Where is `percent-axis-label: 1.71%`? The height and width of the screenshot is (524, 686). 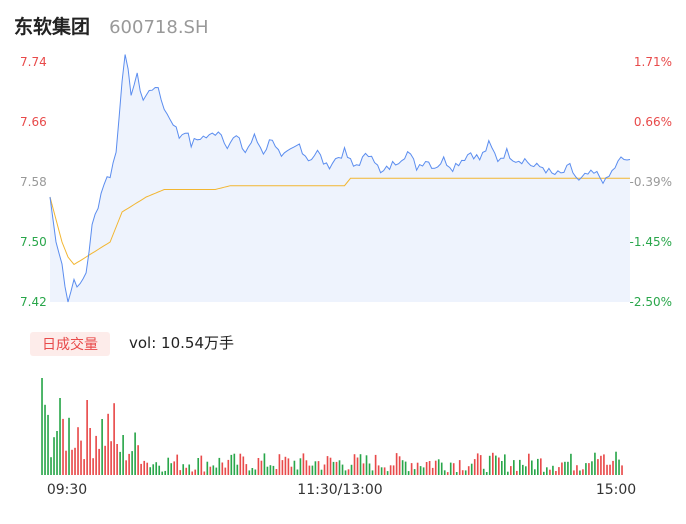 percent-axis-label: 1.71% is located at coordinates (653, 62).